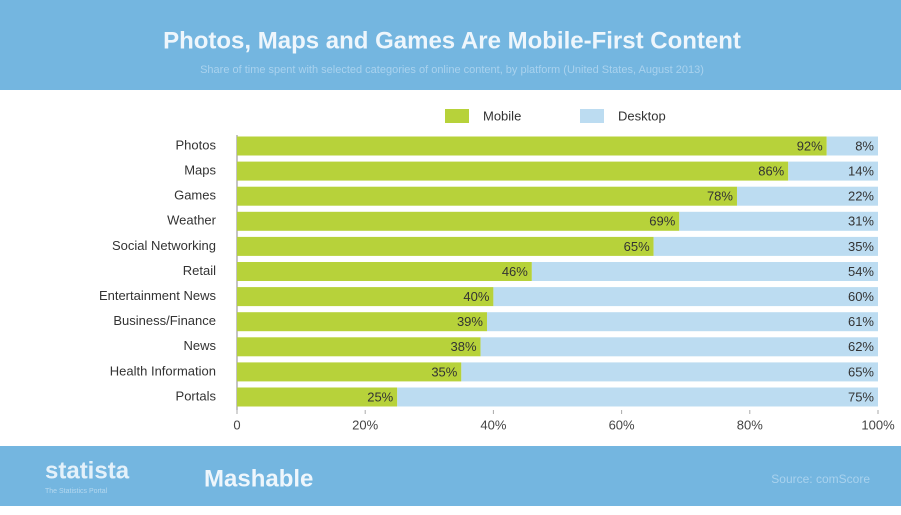 Image resolution: width=901 pixels, height=515 pixels. I want to click on value-label: 38%, so click(464, 346).